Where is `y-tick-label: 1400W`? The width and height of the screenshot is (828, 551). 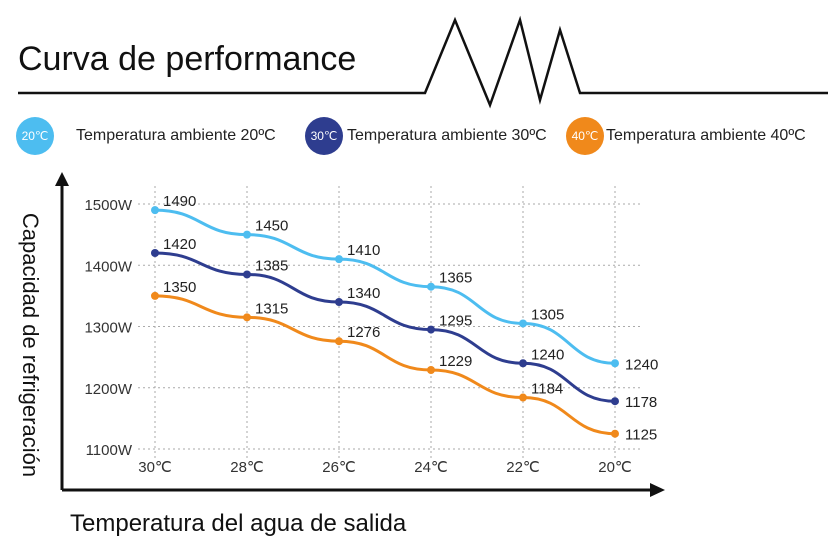
y-tick-label: 1400W is located at coordinates (108, 266).